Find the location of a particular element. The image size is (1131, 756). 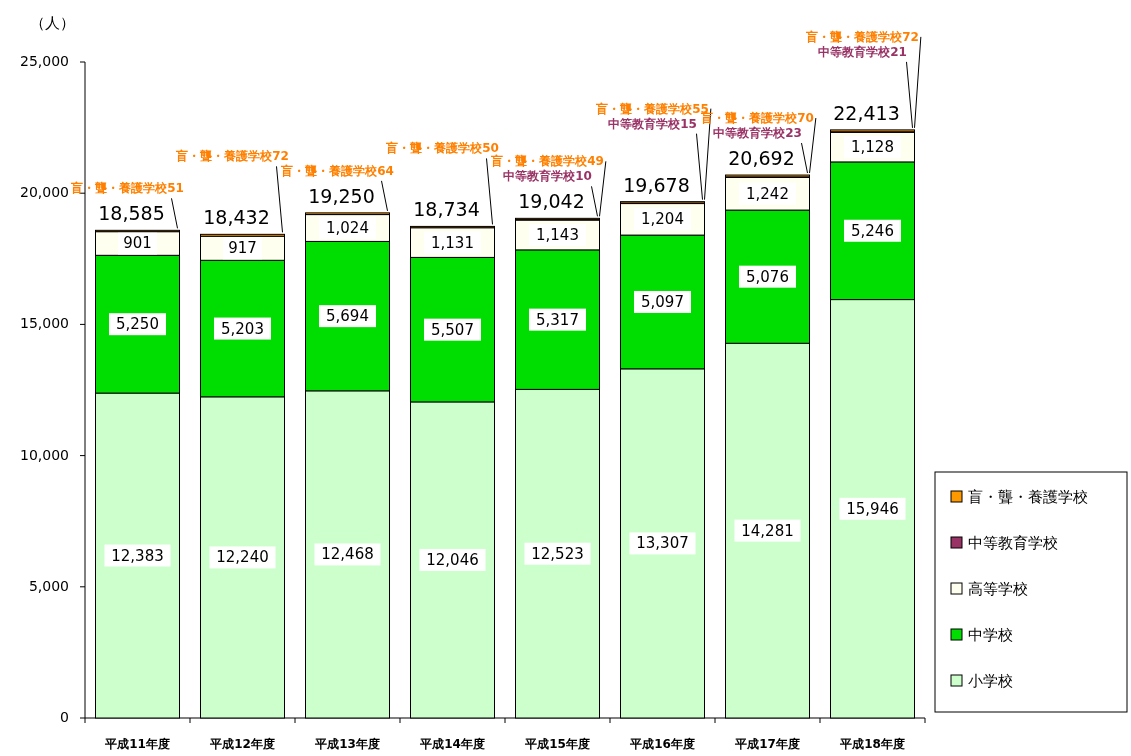

legend-label: 高等学校 is located at coordinates (998, 589).